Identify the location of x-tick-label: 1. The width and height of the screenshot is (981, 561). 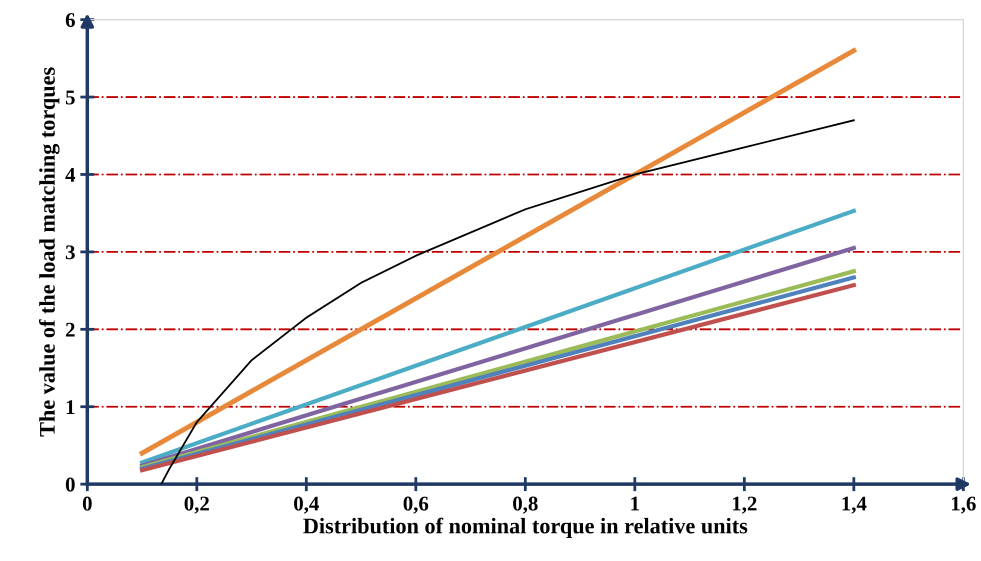
(635, 503).